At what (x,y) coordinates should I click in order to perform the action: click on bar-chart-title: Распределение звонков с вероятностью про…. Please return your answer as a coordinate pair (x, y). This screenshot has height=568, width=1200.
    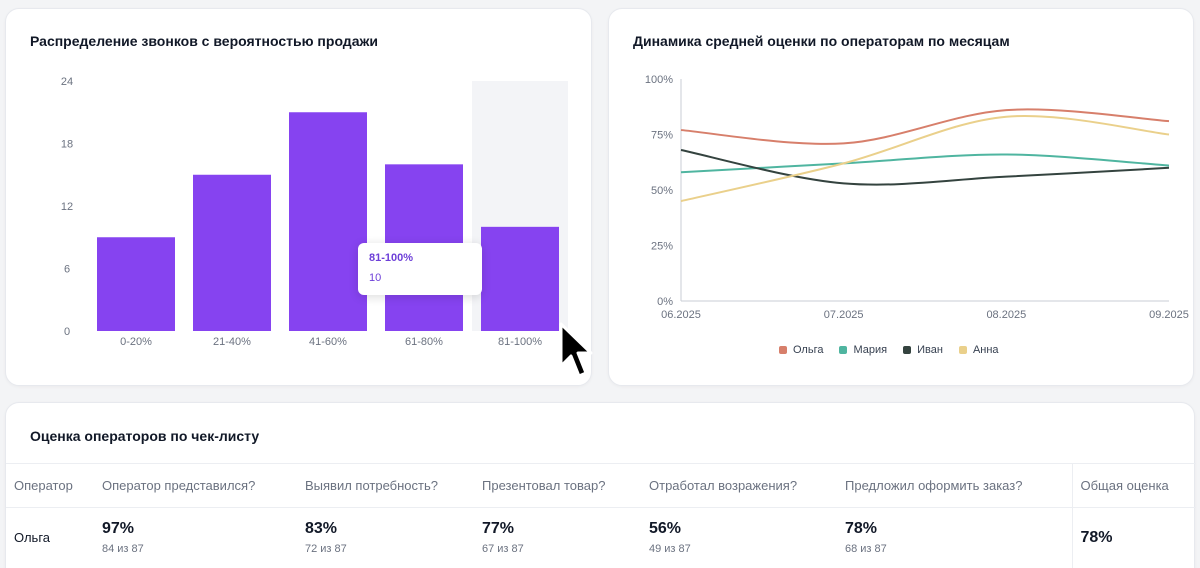
    Looking at the image, I should click on (204, 41).